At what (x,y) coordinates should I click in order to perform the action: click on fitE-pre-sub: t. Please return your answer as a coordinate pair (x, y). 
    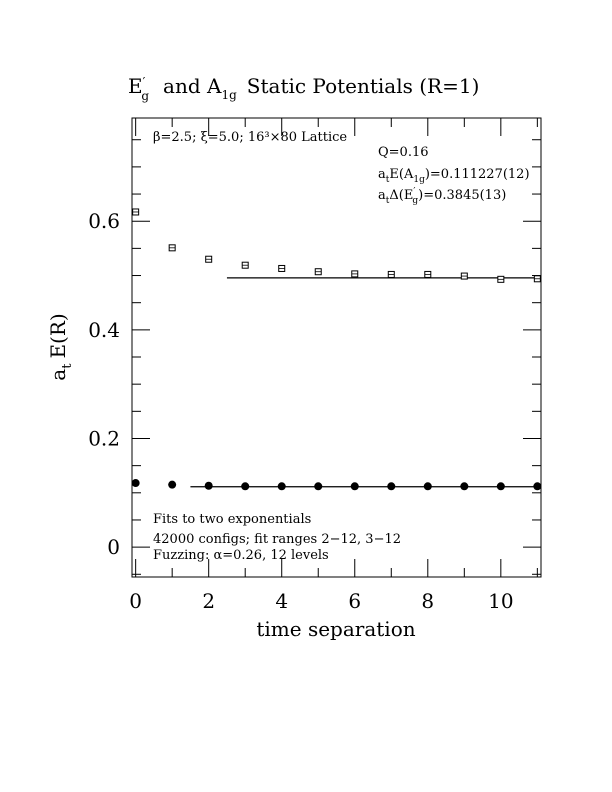
    Looking at the image, I should click on (388, 201).